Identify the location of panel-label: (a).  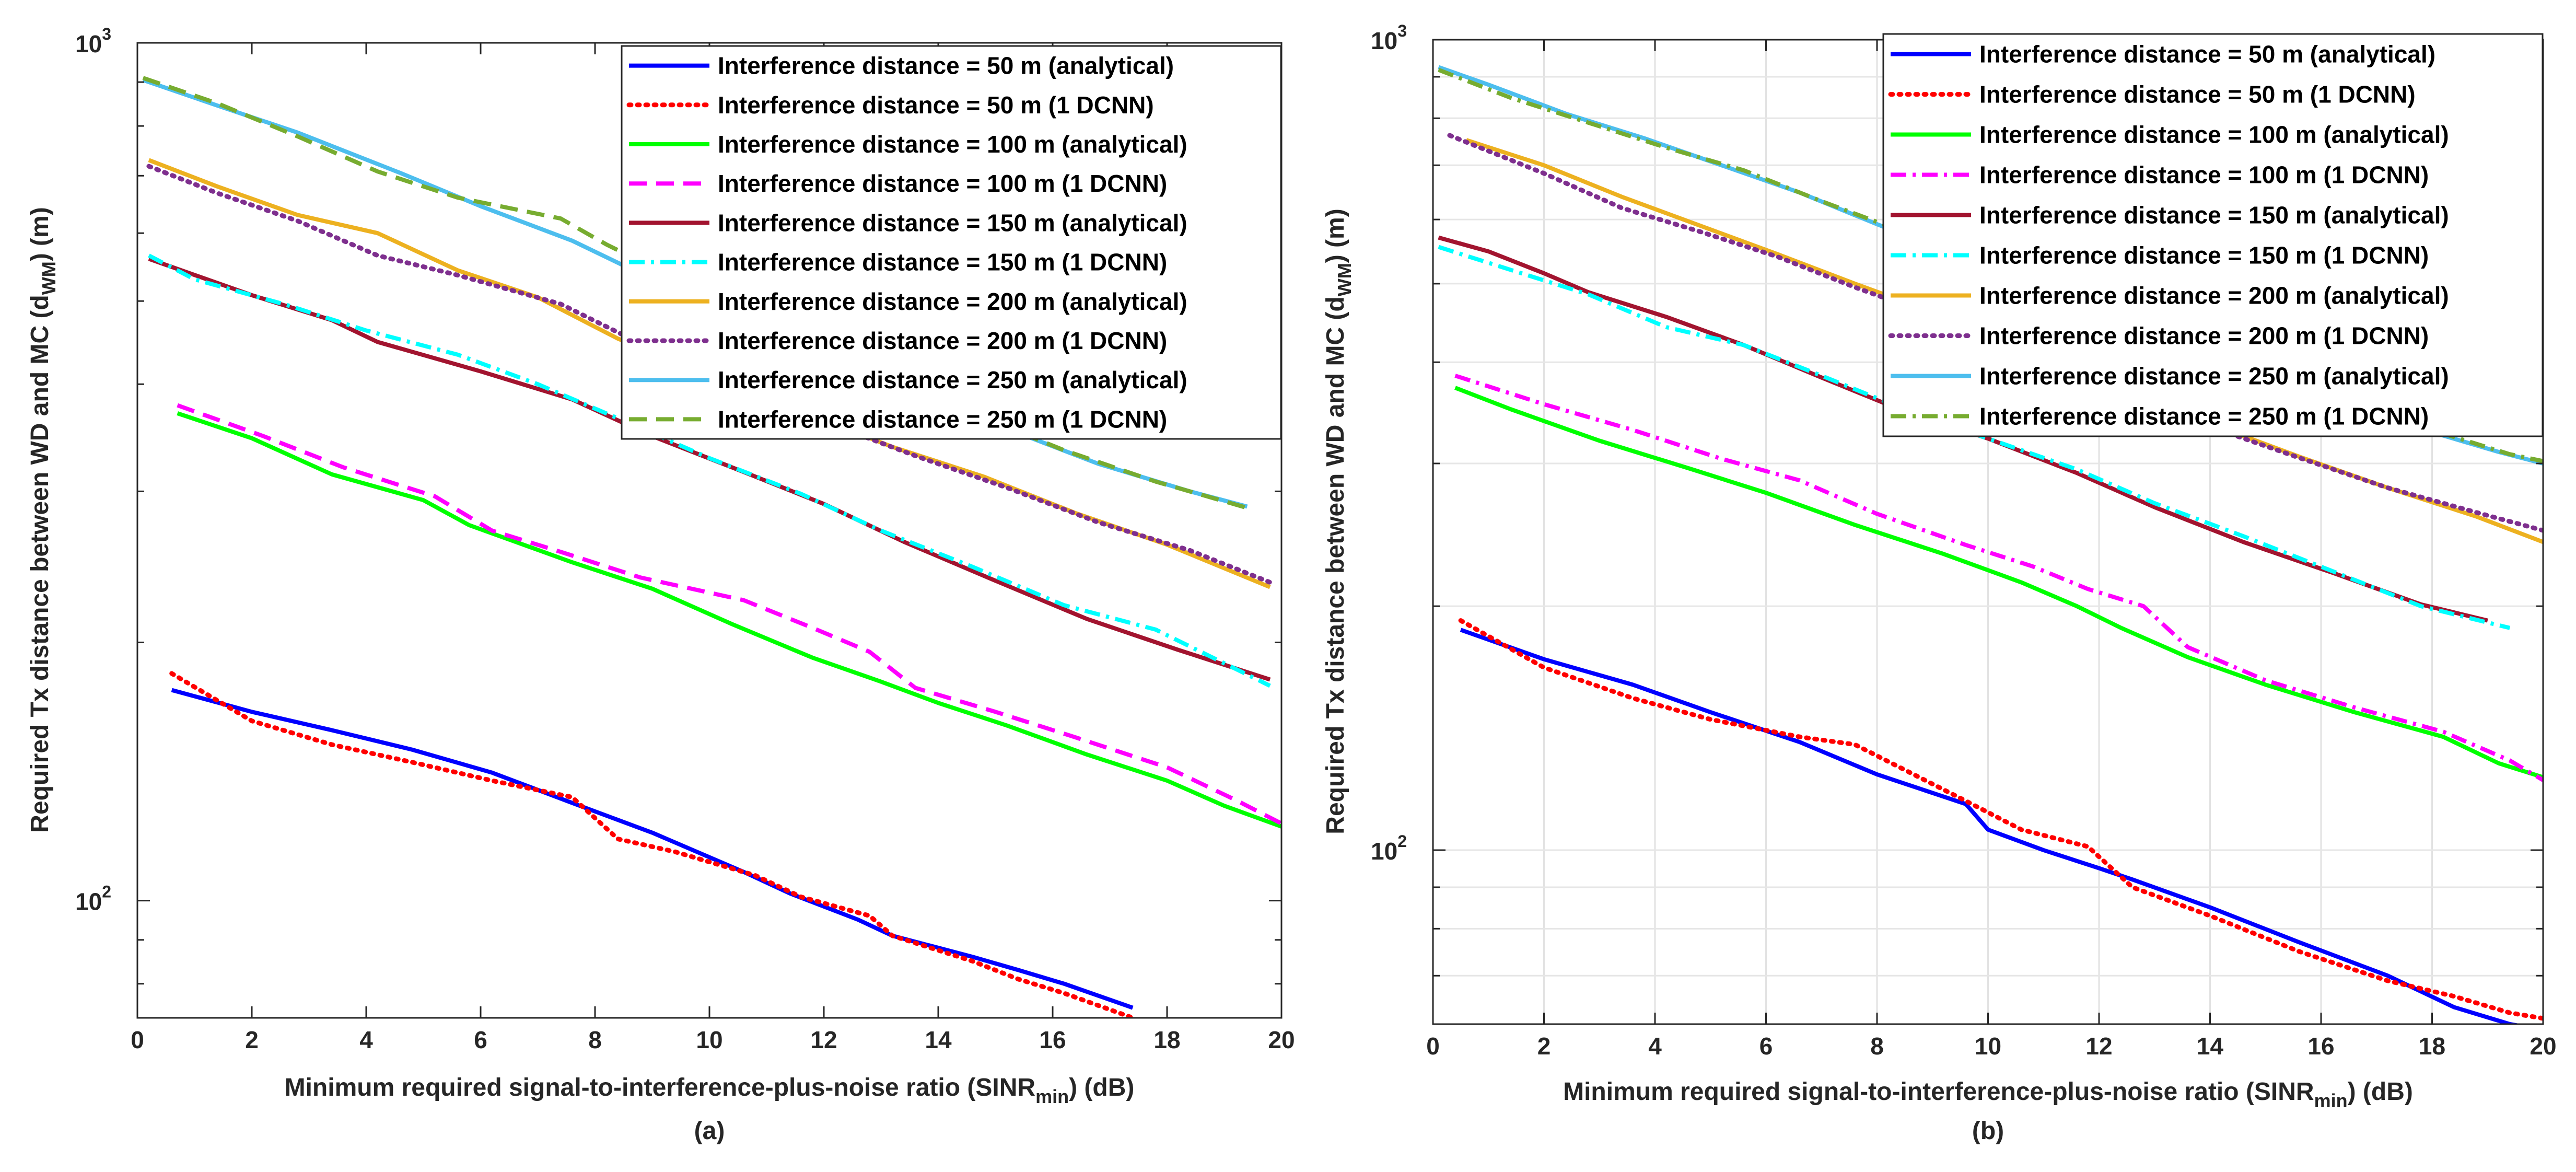
(709, 1131).